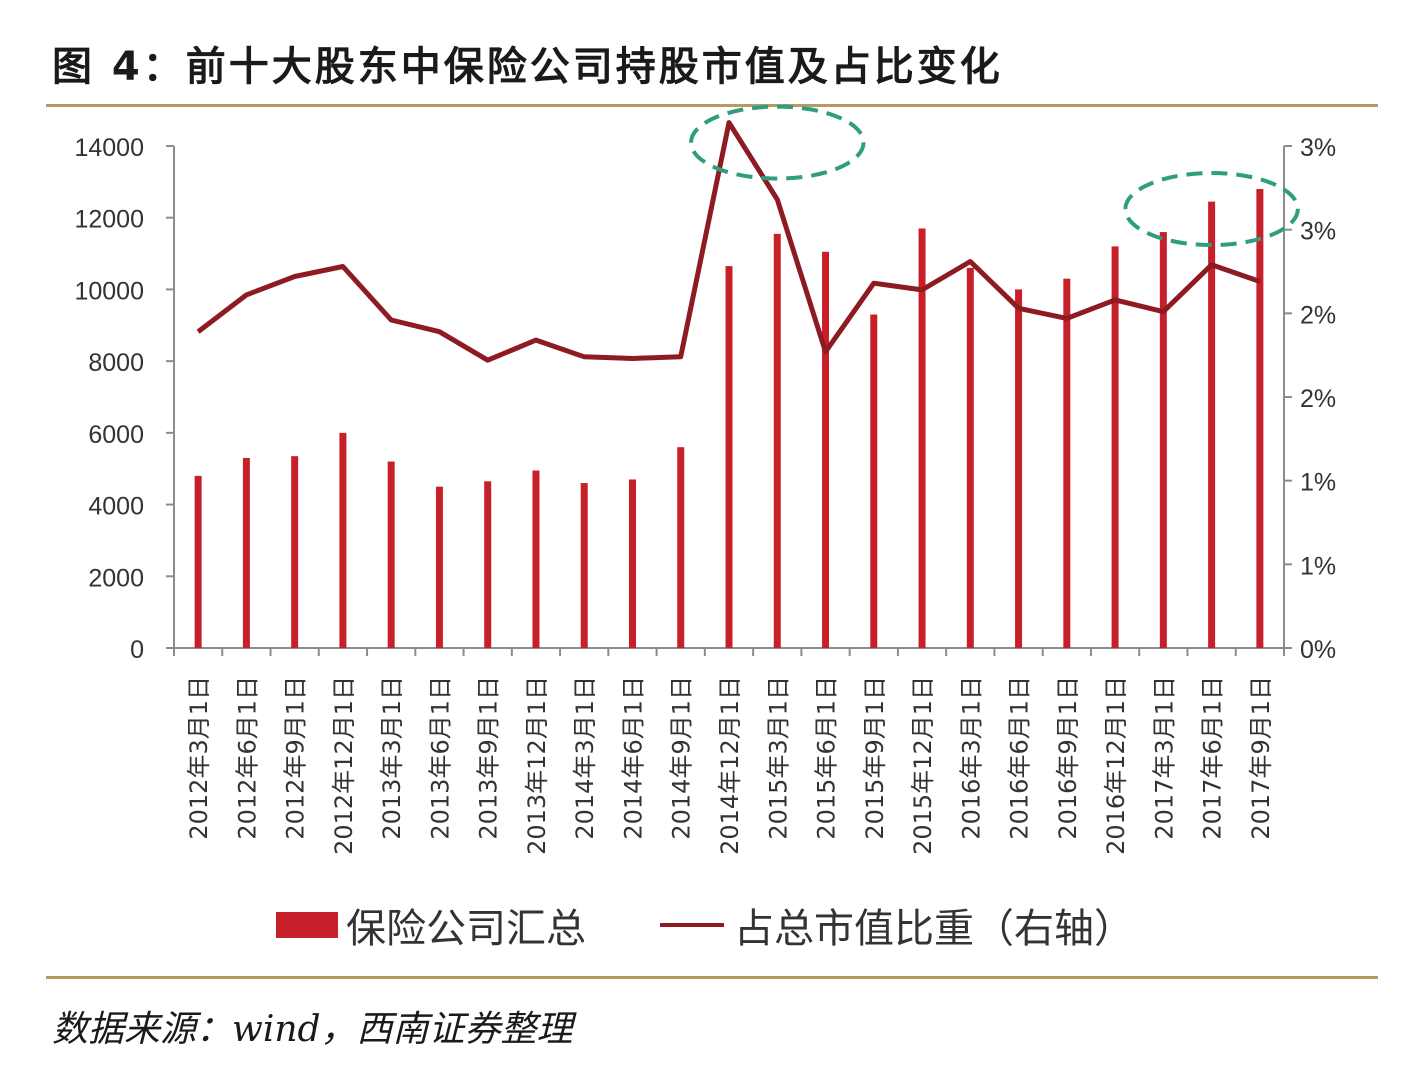 The width and height of the screenshot is (1426, 1080). I want to click on y-left-tick-label: 8000, so click(116, 363).